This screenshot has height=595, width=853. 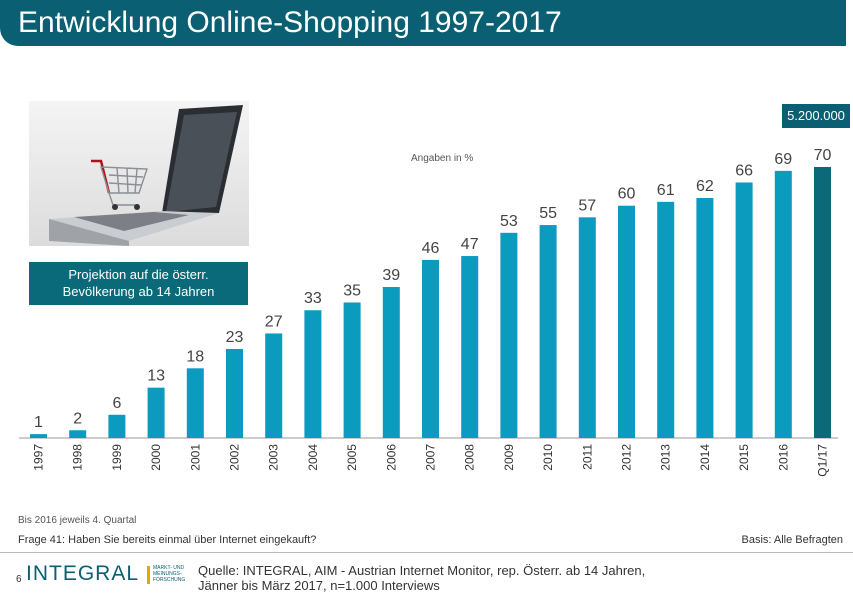 I want to click on bar-2009, so click(x=509, y=335).